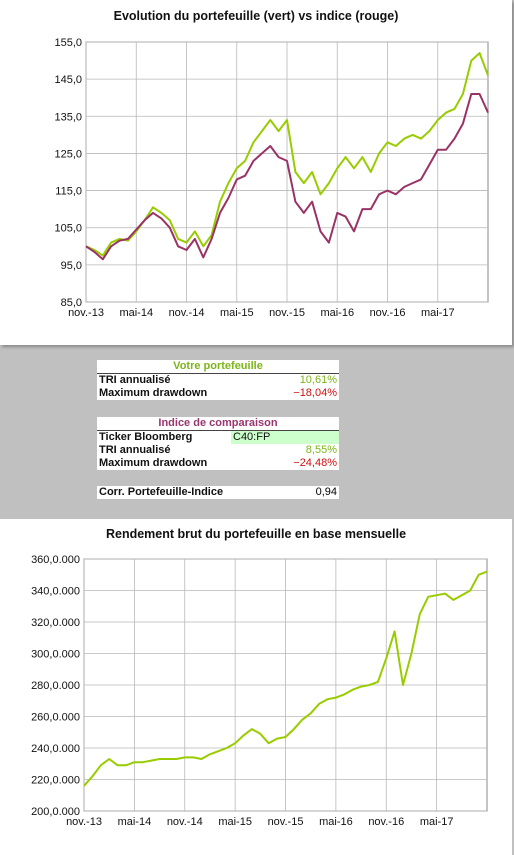  What do you see at coordinates (326, 492) in the screenshot?
I see `correlation-value: 0,94` at bounding box center [326, 492].